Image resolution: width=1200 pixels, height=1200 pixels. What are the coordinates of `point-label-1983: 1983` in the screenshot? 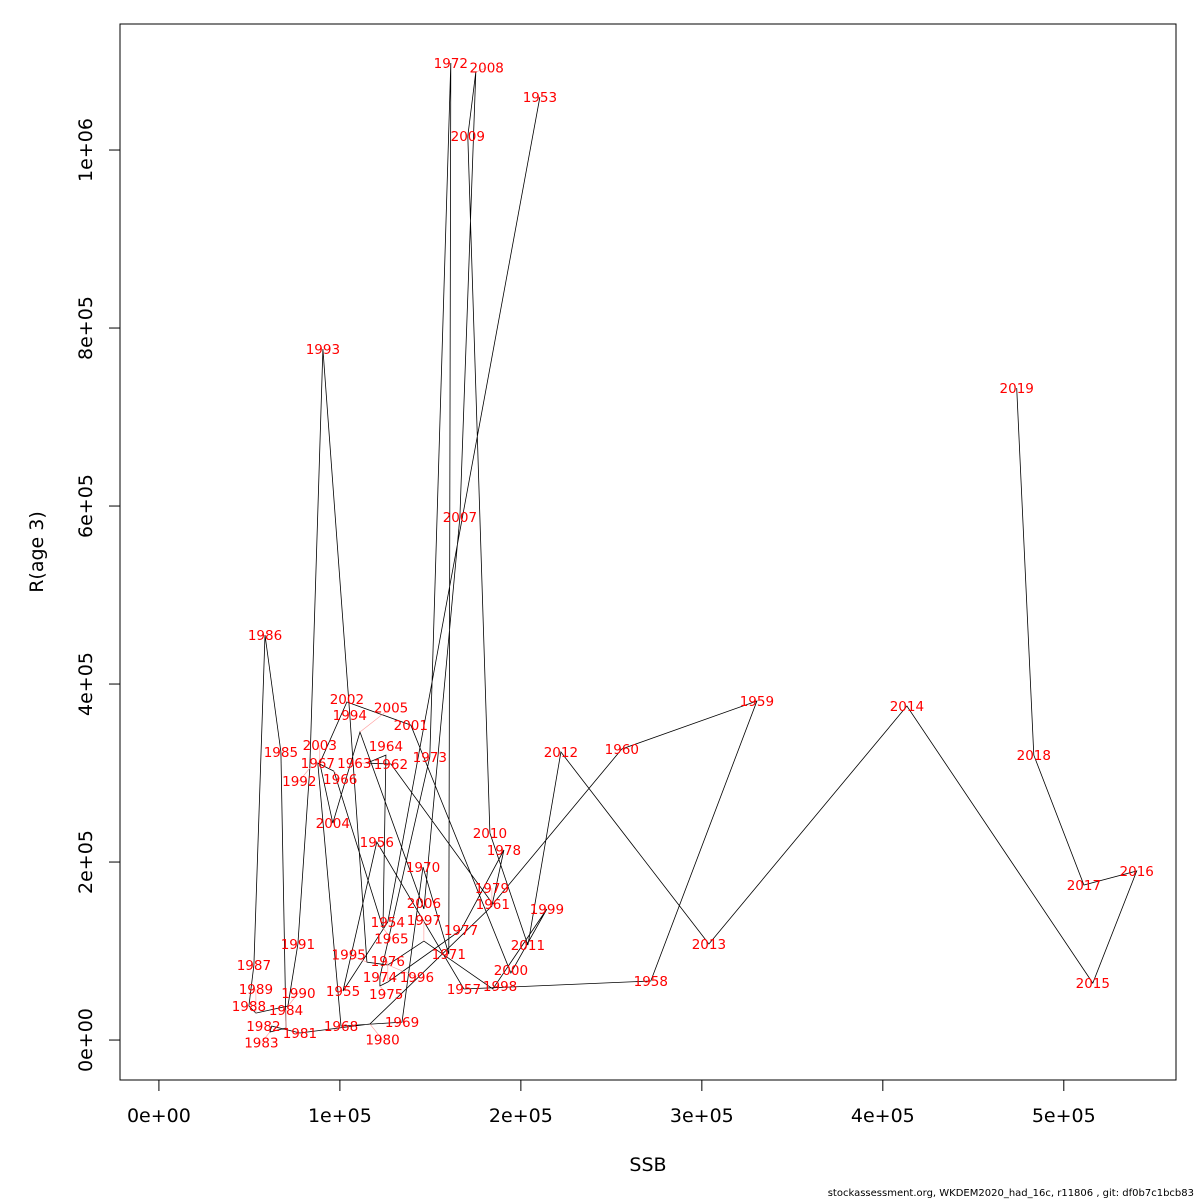 It's located at (261, 1043).